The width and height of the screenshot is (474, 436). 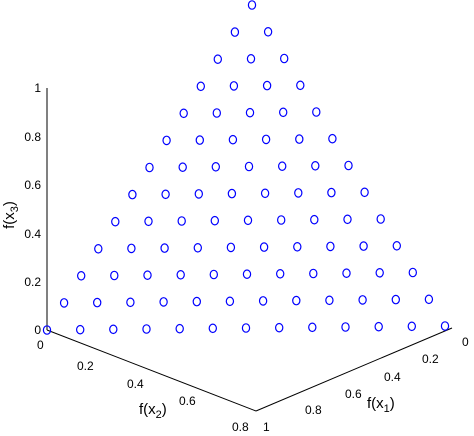 I want to click on z-tick-label: 1, so click(x=37, y=88).